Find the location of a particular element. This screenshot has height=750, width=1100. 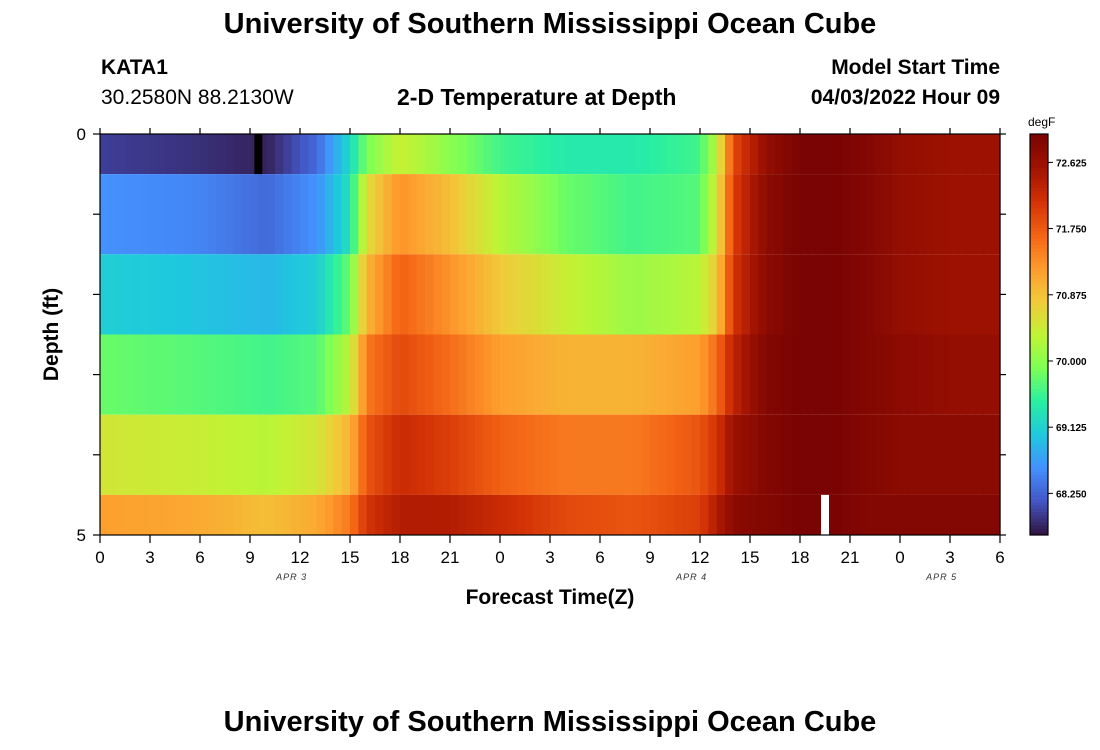

y-tick-label: 0 is located at coordinates (81, 134).